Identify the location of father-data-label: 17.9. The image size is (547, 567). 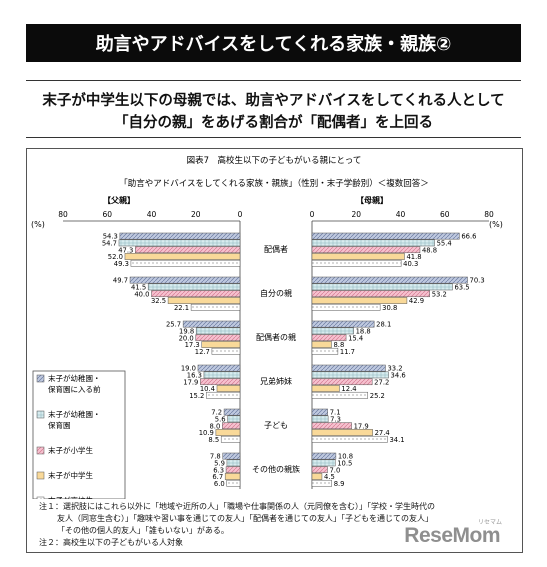
(190, 382).